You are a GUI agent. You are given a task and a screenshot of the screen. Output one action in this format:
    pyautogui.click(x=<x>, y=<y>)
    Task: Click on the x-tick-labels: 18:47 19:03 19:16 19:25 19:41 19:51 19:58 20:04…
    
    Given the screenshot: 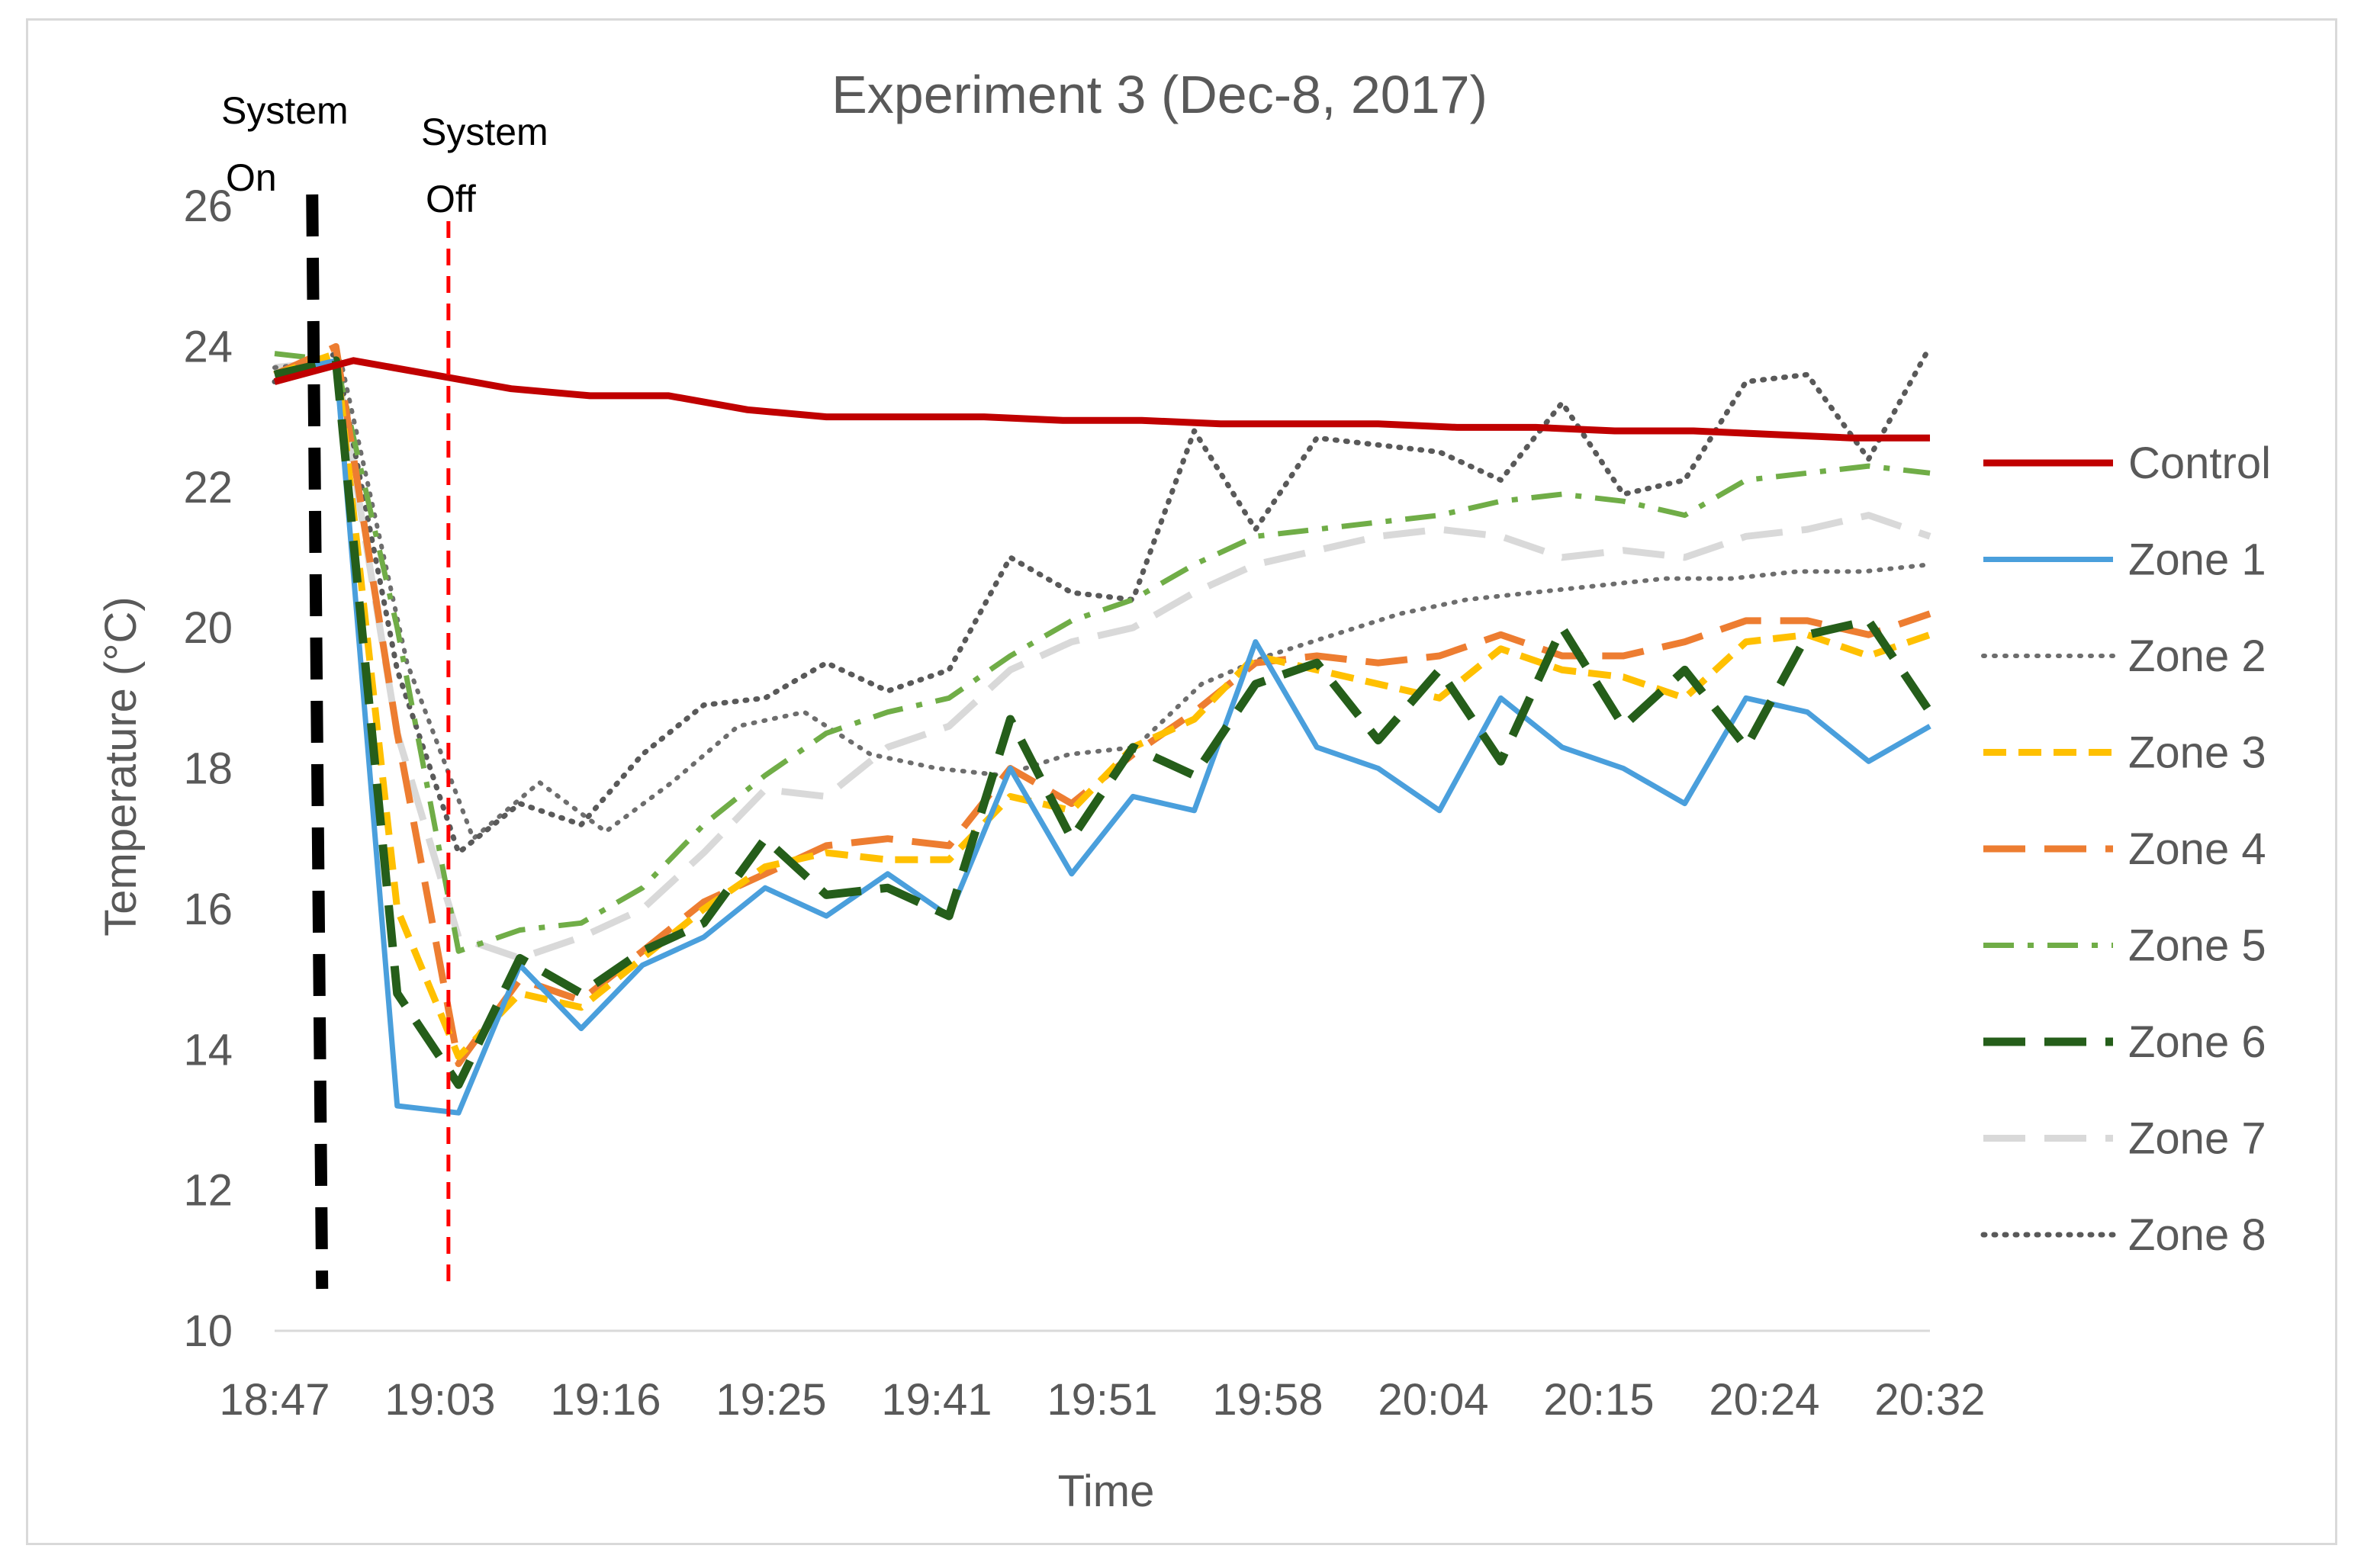 What is the action you would take?
    pyautogui.click(x=1102, y=1400)
    